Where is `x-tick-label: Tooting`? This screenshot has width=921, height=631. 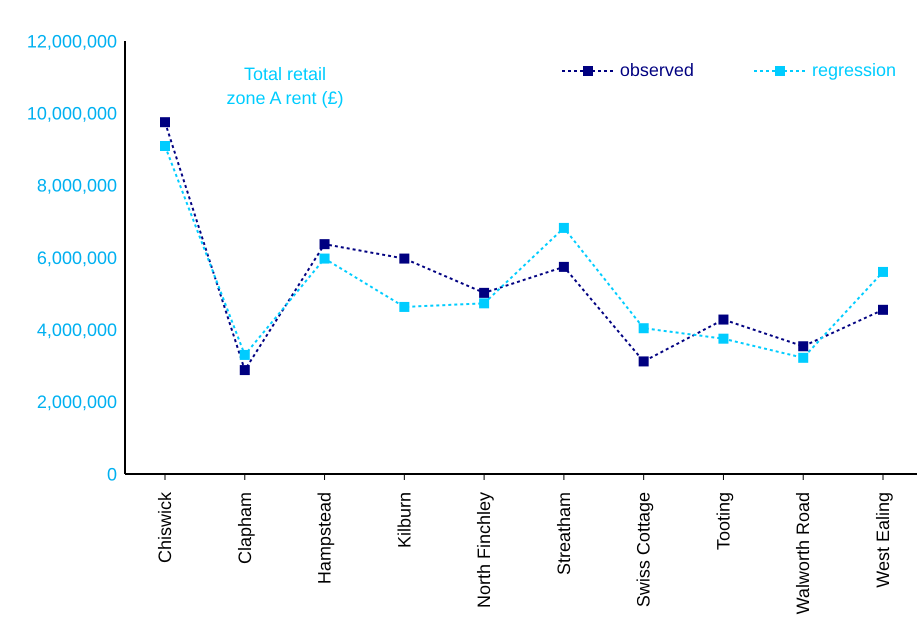 x-tick-label: Tooting is located at coordinates (723, 521).